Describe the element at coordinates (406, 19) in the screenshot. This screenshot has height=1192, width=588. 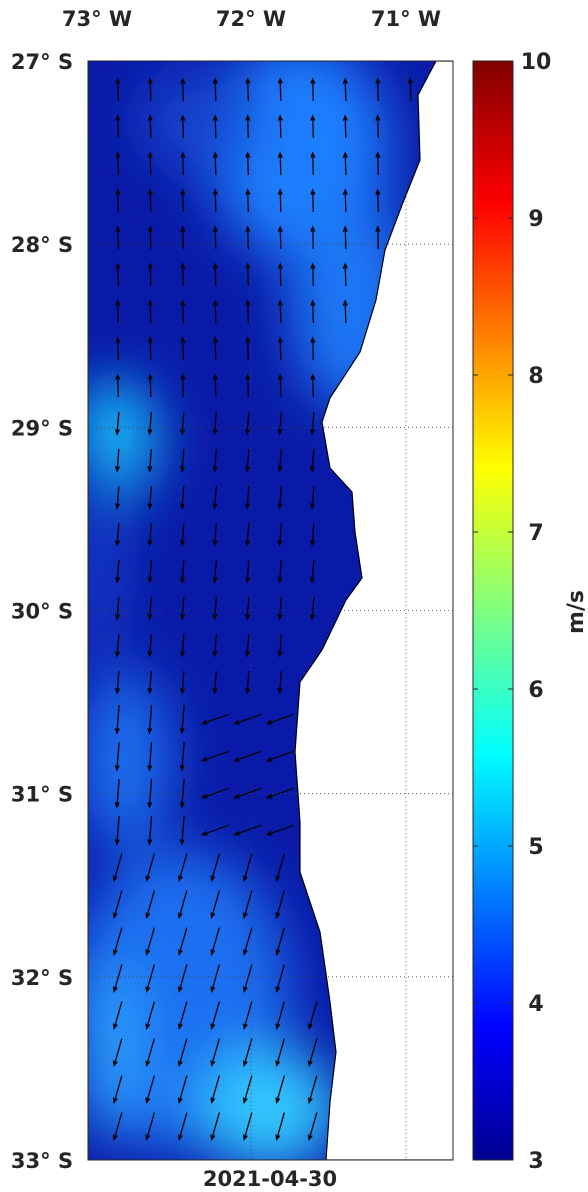
I see `lon-label: 71° W` at that location.